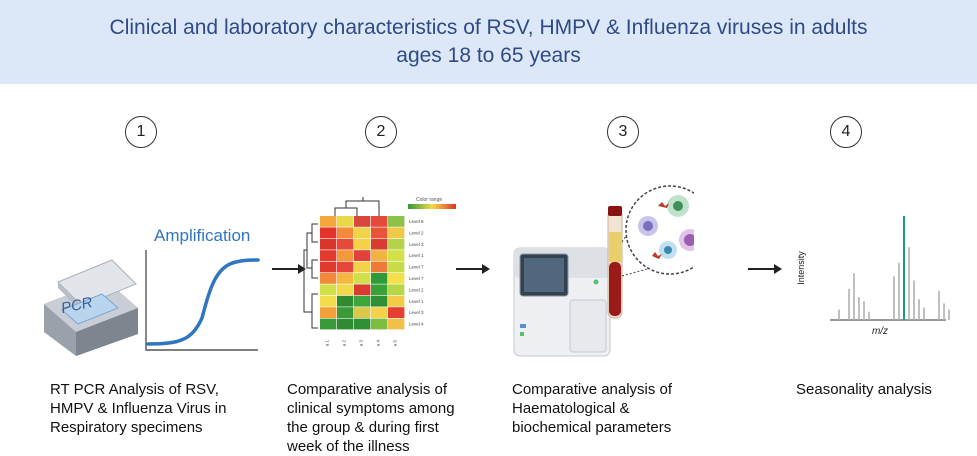  Describe the element at coordinates (378, 343) in the screenshot. I see `heatmap-column-label: a 4` at that location.